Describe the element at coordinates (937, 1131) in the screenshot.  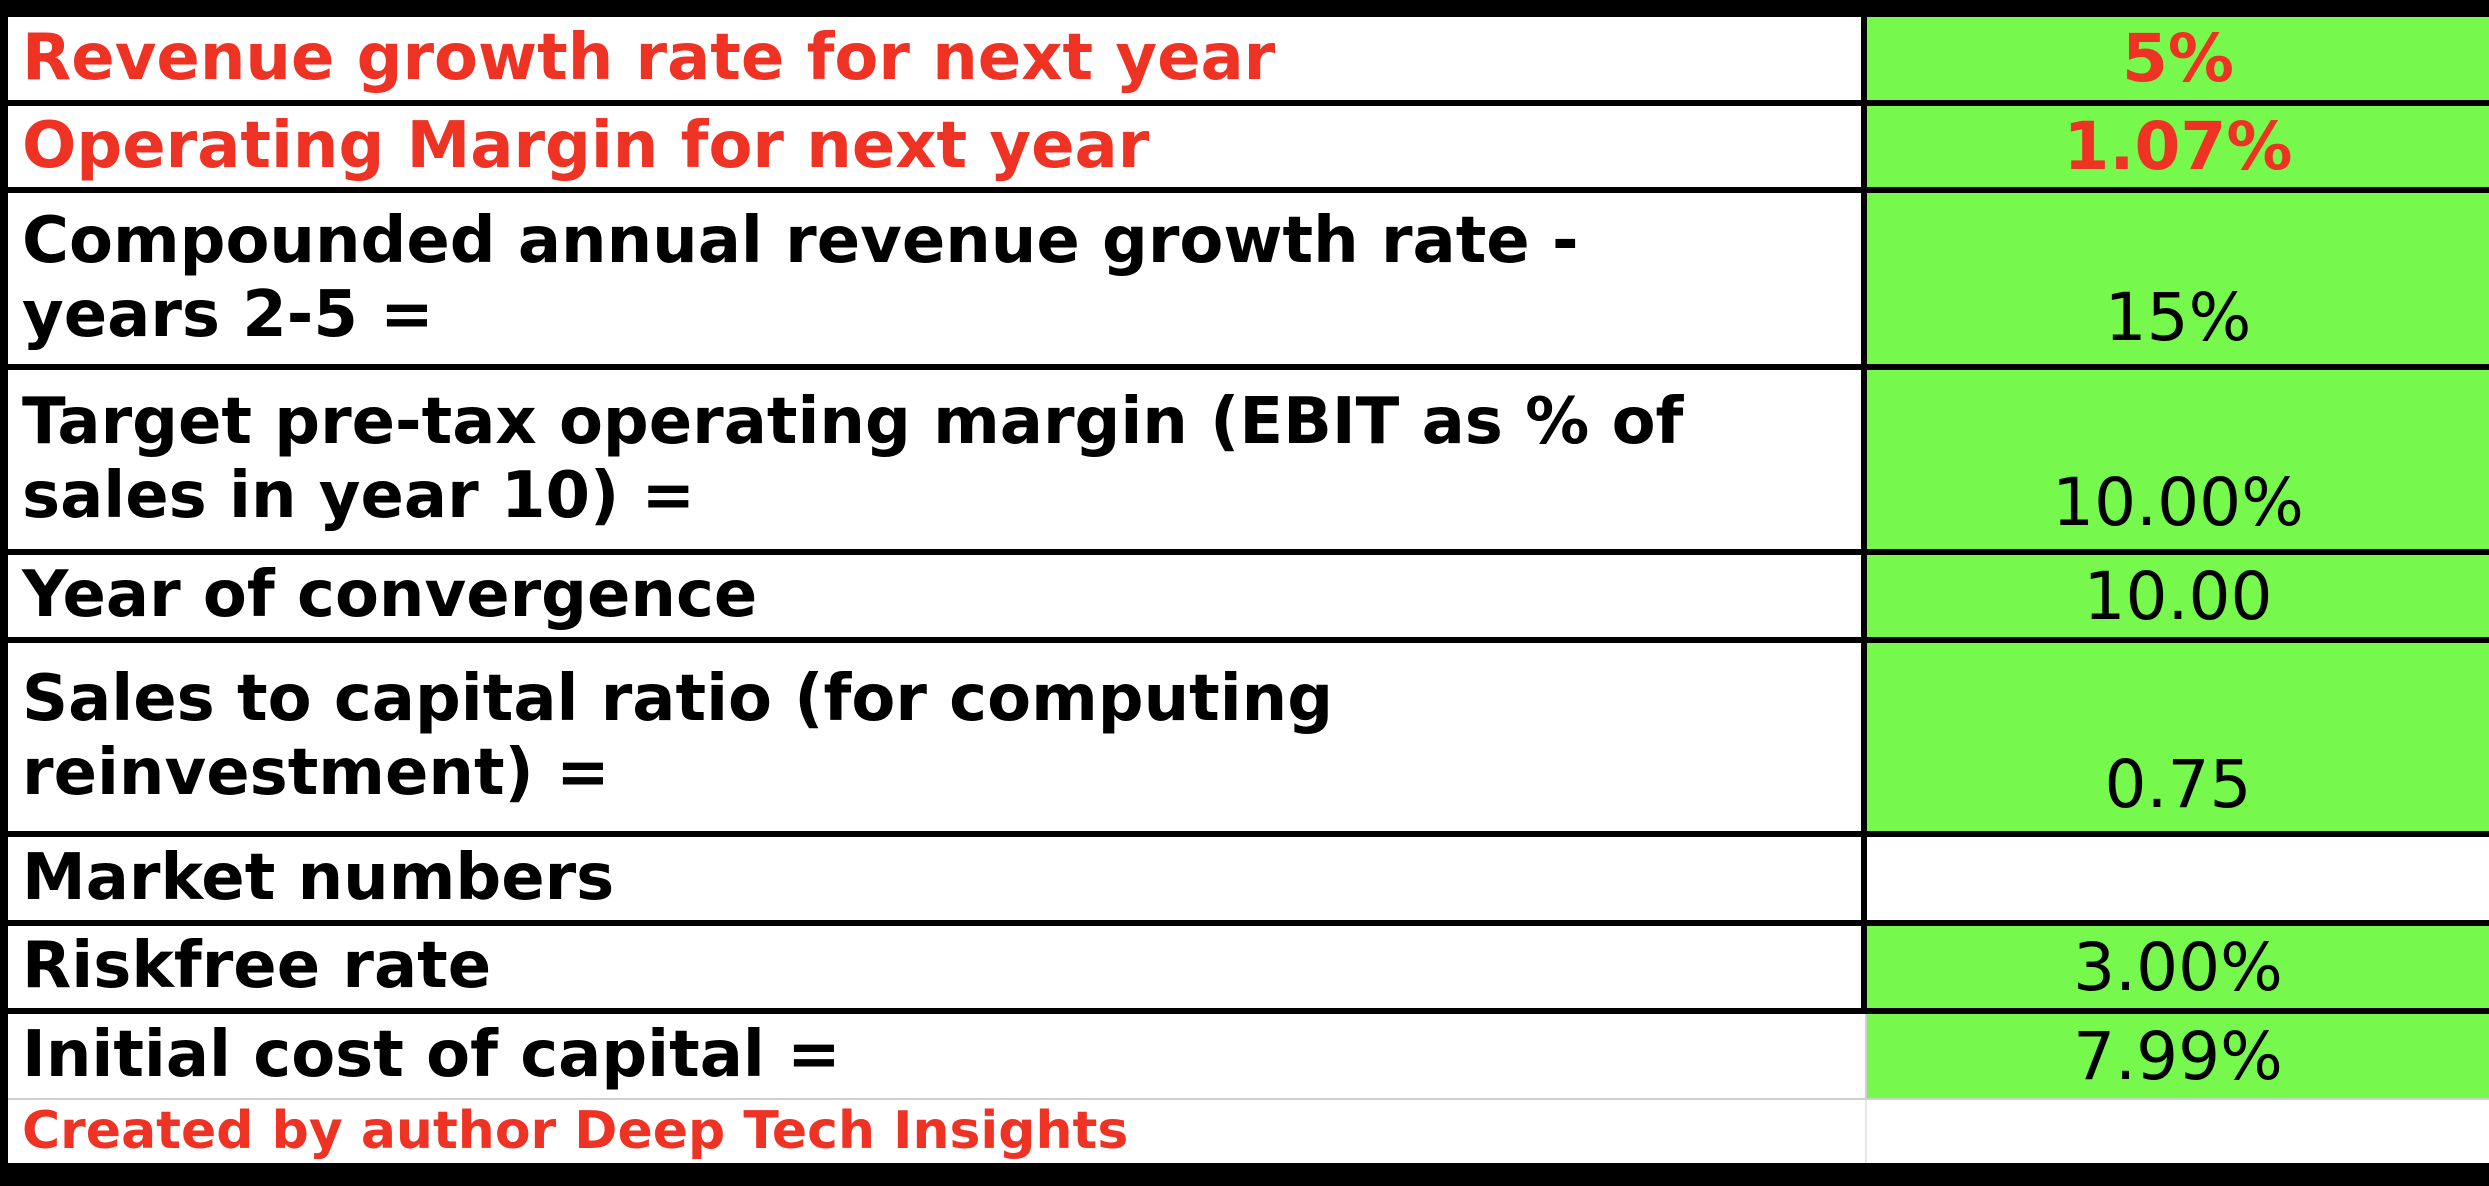
I see `author-credit: Created by author Deep Tech Insights` at that location.